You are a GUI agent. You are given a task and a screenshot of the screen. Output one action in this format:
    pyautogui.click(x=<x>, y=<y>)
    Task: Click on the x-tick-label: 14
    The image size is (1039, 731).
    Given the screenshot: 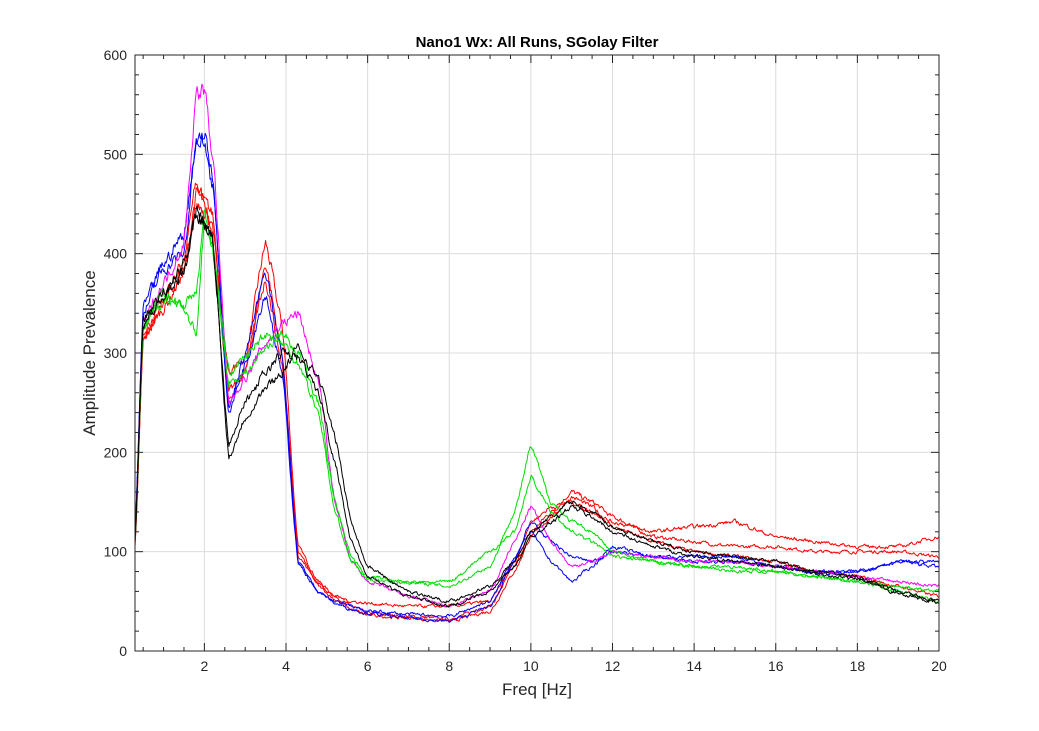 What is the action you would take?
    pyautogui.click(x=694, y=666)
    